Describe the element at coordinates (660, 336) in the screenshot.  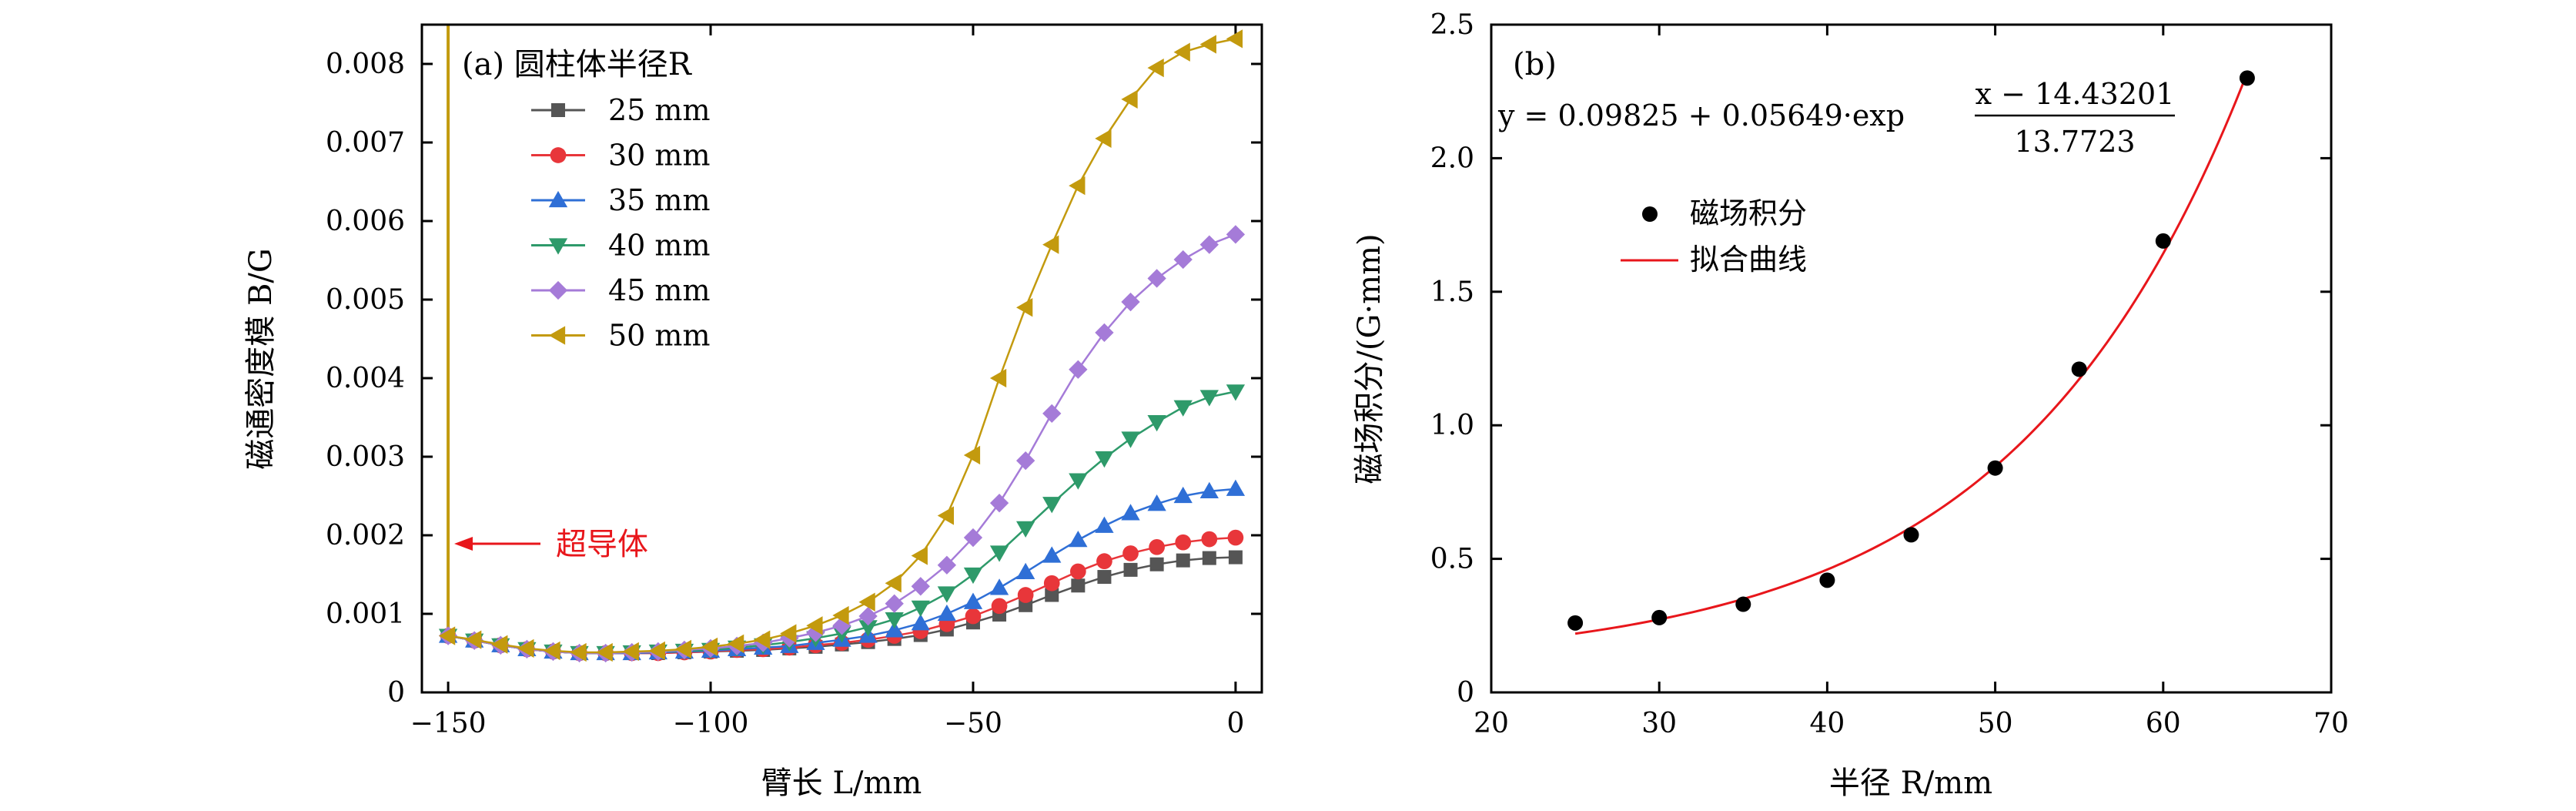
I see `legend-label: 50 mm` at that location.